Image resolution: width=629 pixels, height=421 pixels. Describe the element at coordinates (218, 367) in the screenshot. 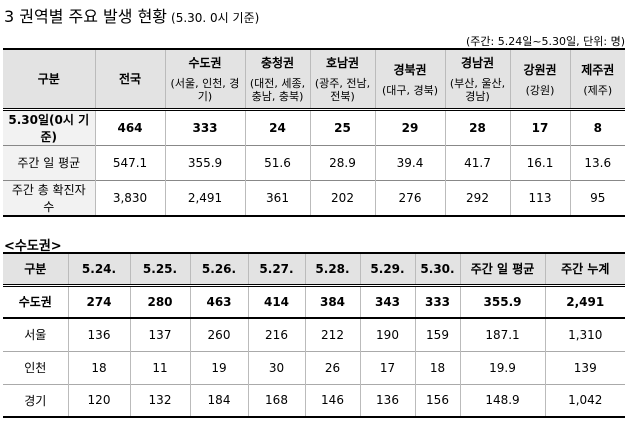

I see `table-cell: 19` at that location.